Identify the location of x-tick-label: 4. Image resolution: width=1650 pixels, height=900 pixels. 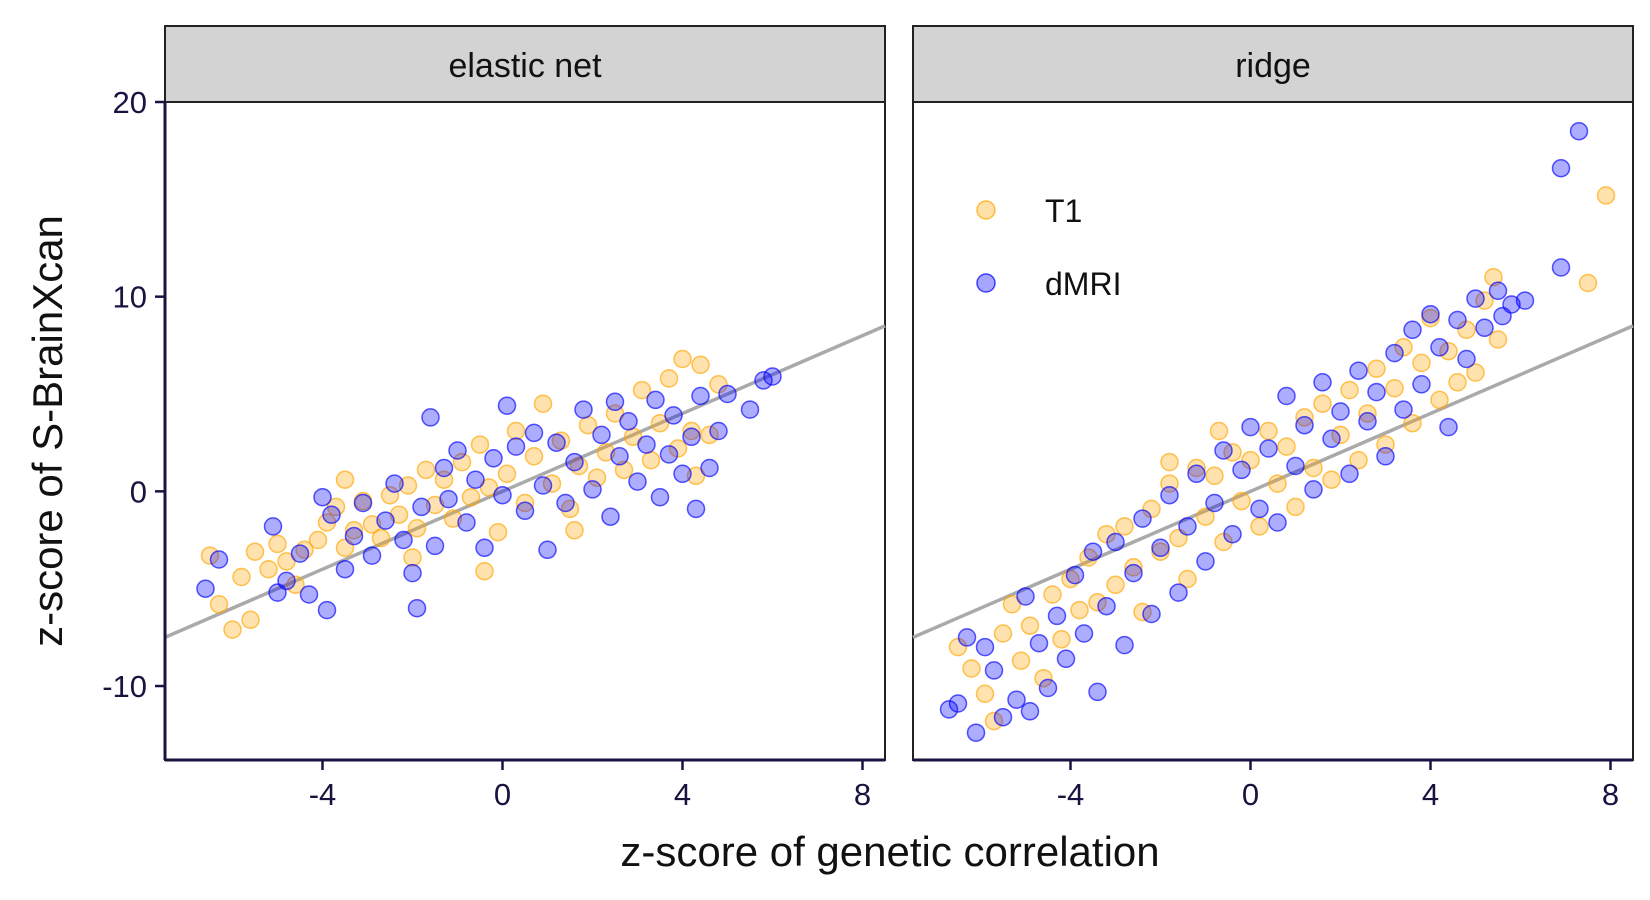
(682, 794).